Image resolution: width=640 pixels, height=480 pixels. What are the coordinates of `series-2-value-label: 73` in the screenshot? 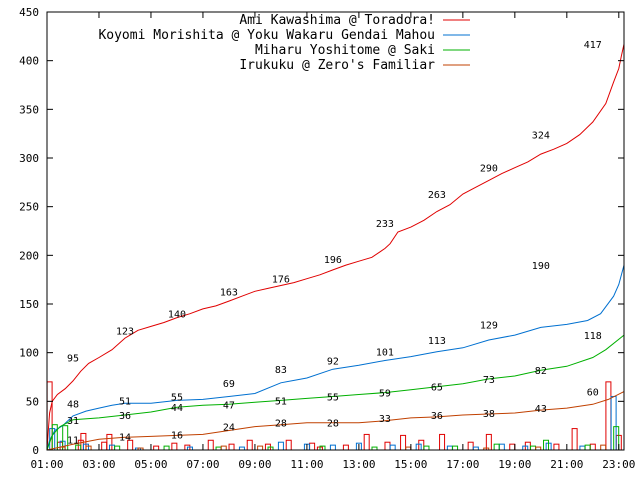 It's located at (489, 380).